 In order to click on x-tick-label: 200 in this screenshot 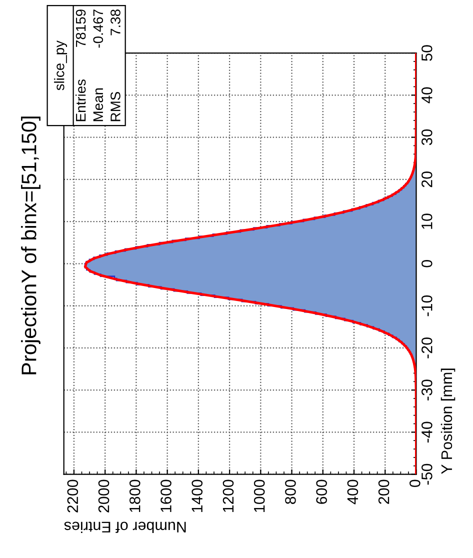, I will do `click(384, 492)`.